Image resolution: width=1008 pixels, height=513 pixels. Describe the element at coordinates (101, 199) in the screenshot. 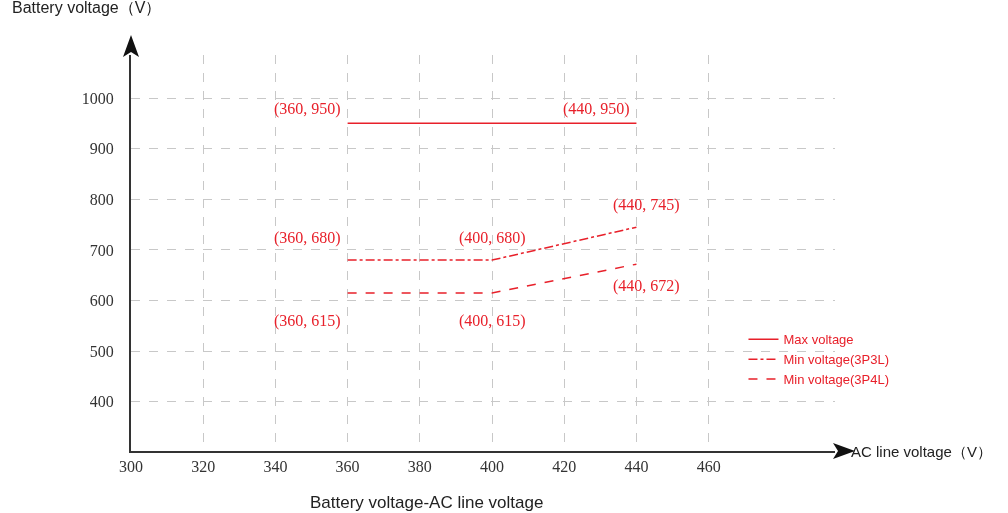

I see `y-tick-label: 800` at that location.